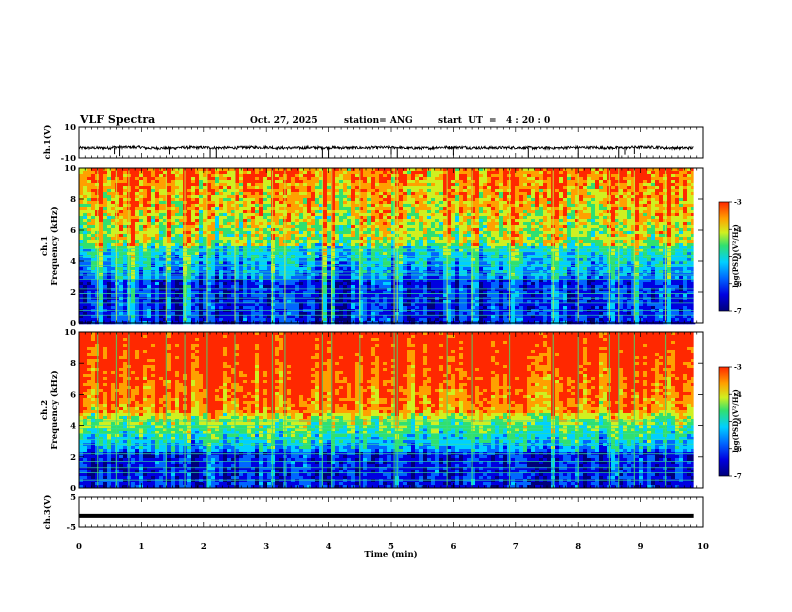 The height and width of the screenshot is (612, 792). Describe the element at coordinates (73, 262) in the screenshot. I see `p1-ytick: 4` at that location.